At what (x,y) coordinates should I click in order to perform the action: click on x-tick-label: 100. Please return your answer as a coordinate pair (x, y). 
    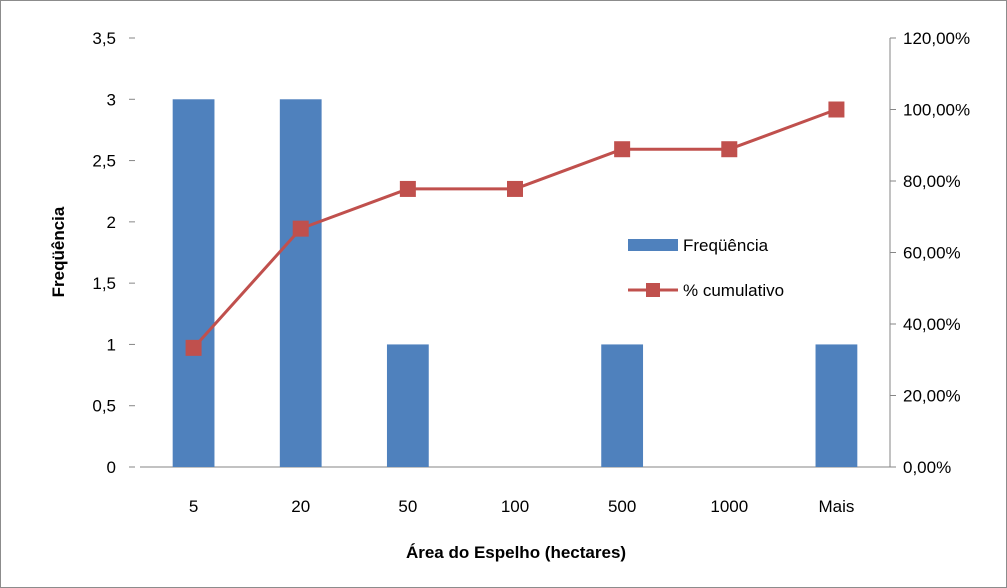
    Looking at the image, I should click on (515, 506).